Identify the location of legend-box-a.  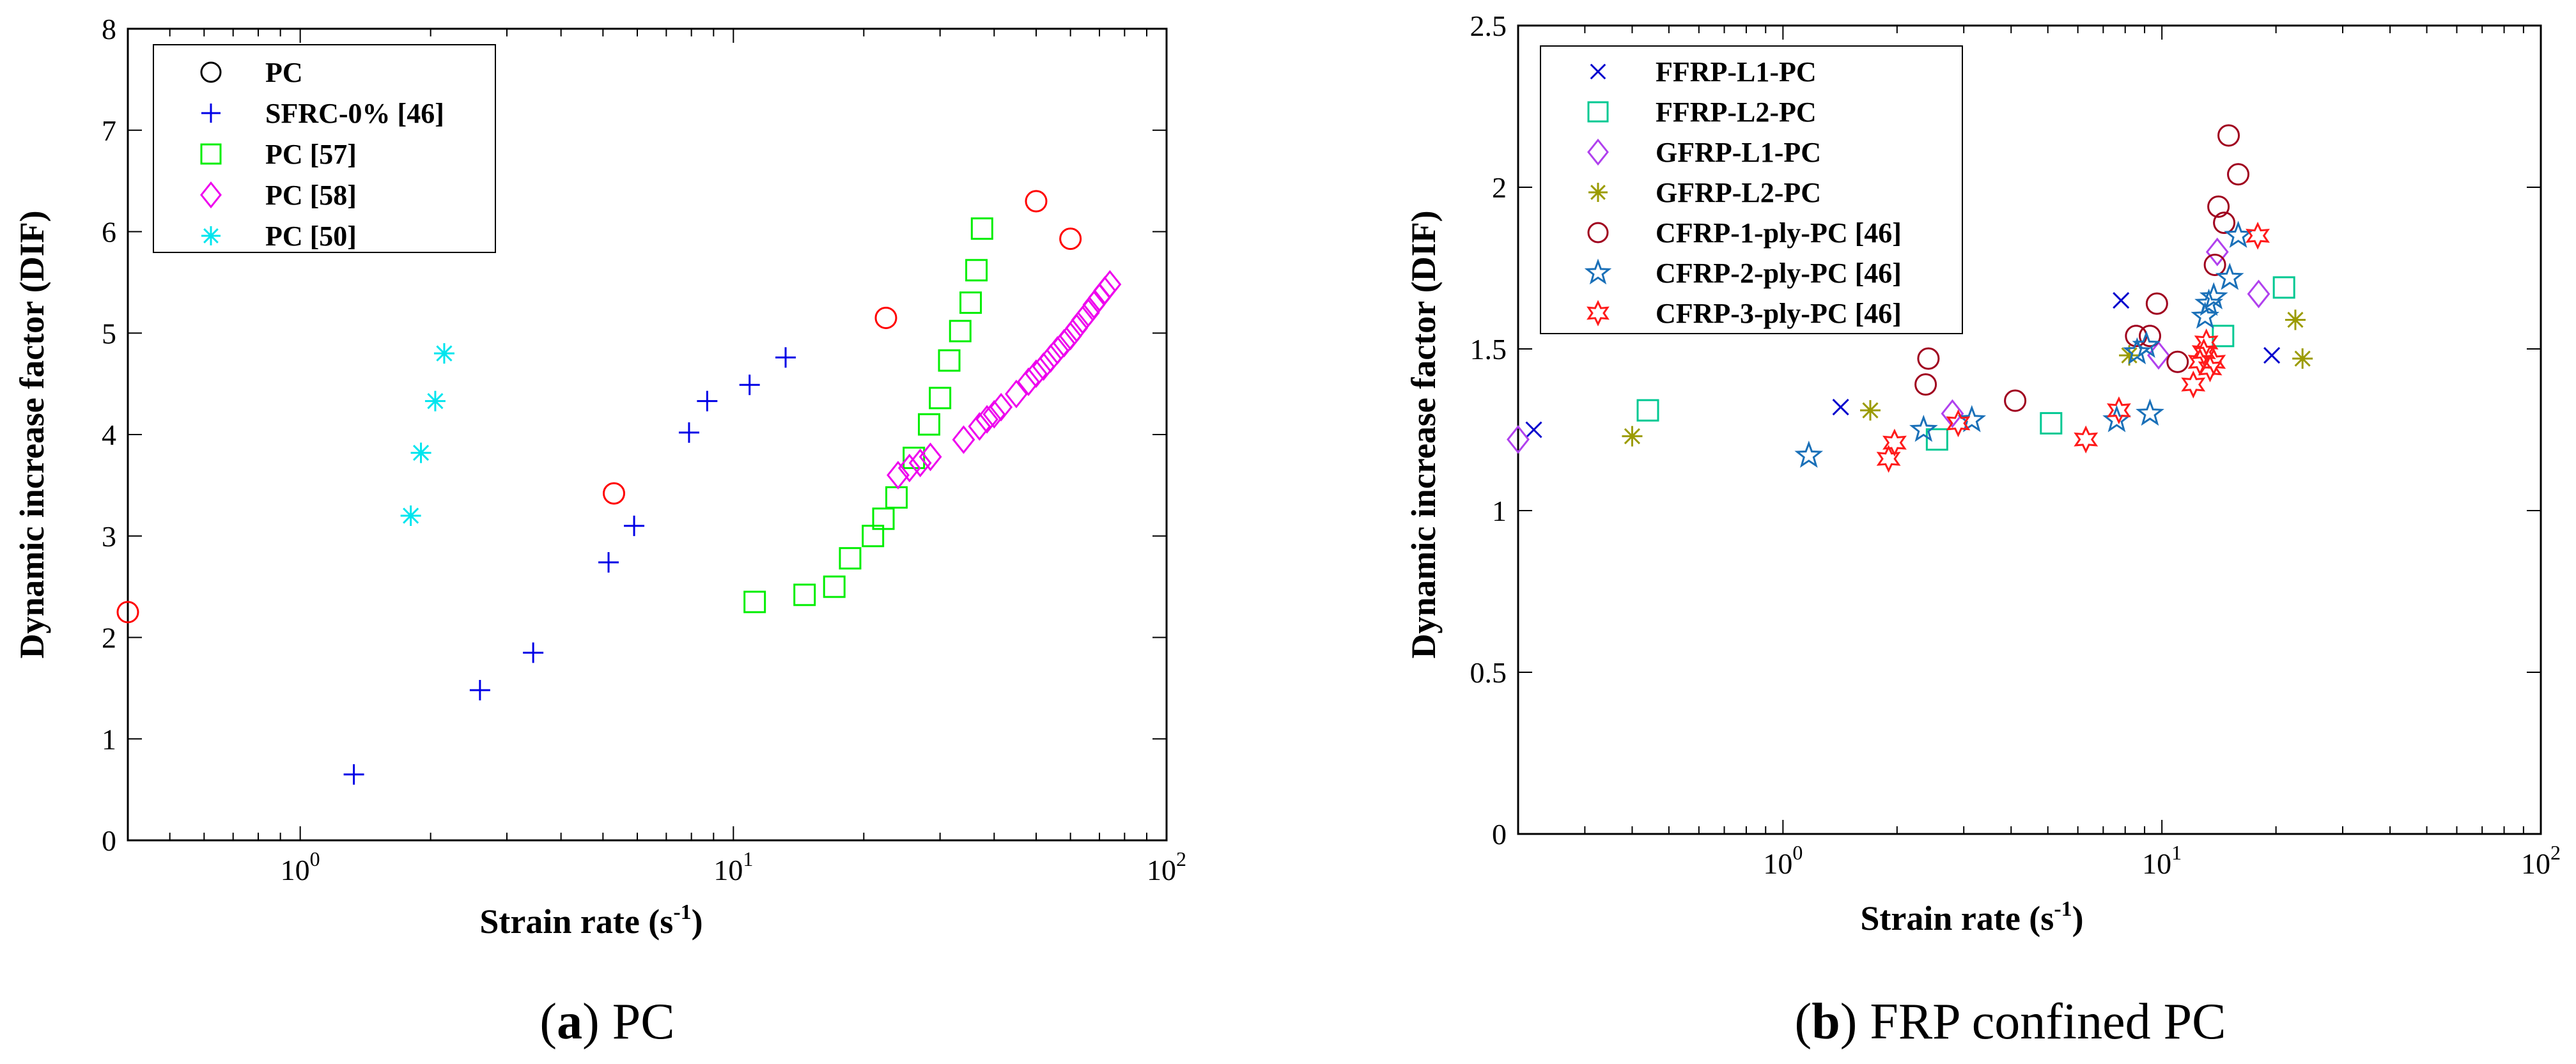
(324, 148).